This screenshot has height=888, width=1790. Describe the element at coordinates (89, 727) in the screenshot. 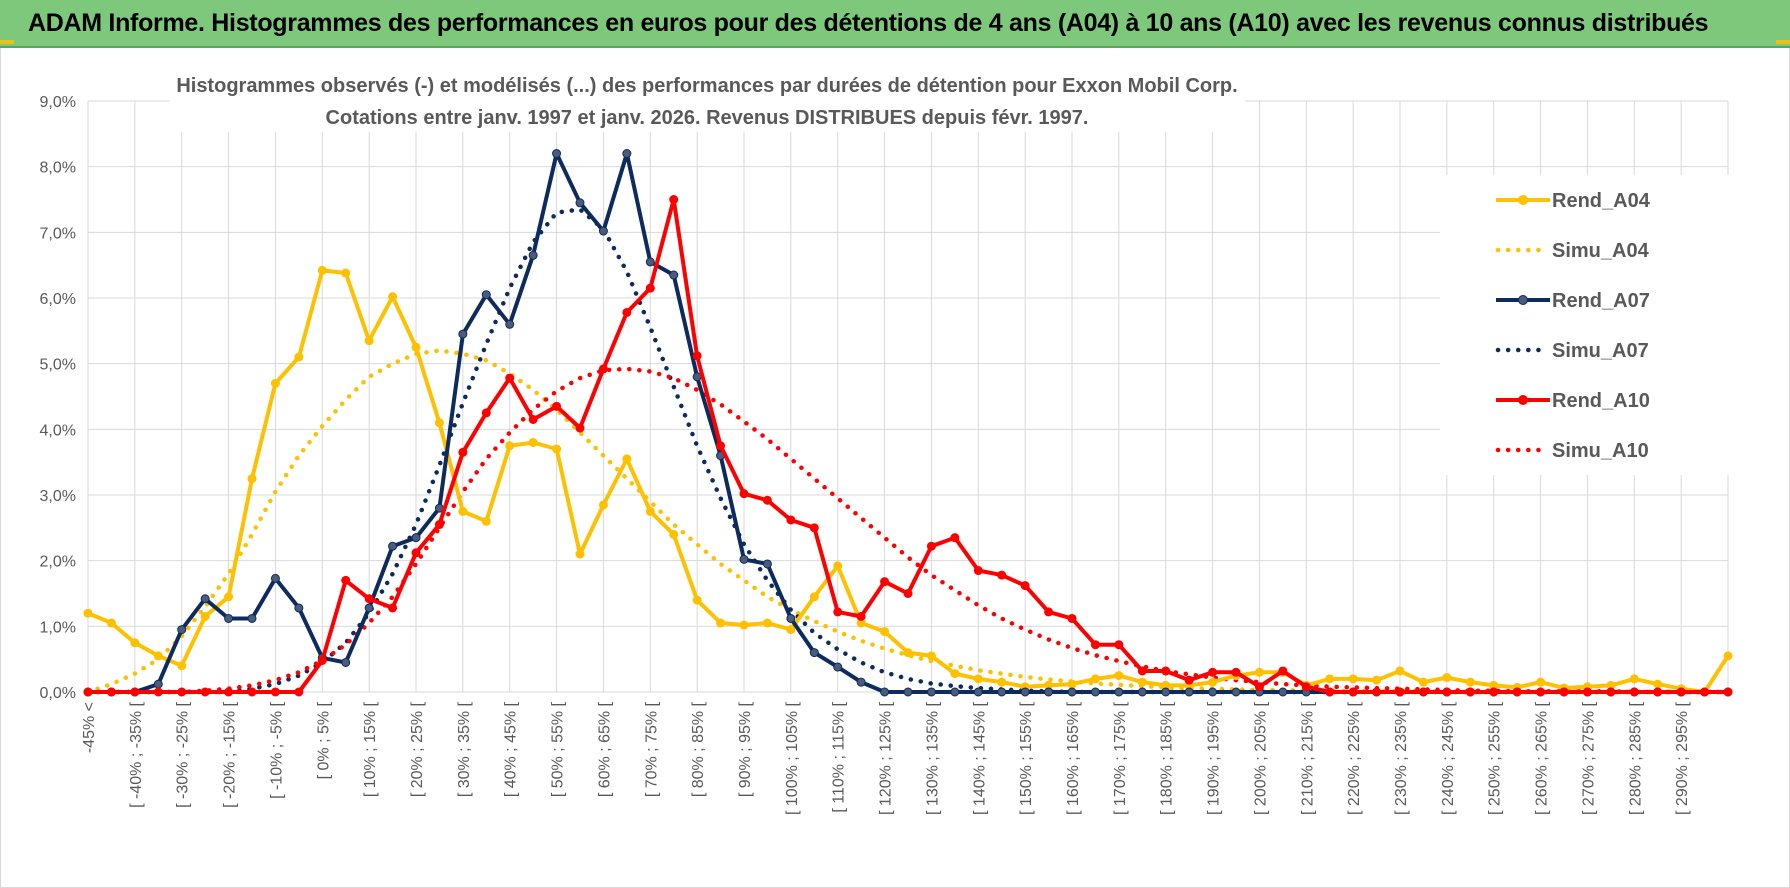

I see `x-tick-label: -45% <` at that location.